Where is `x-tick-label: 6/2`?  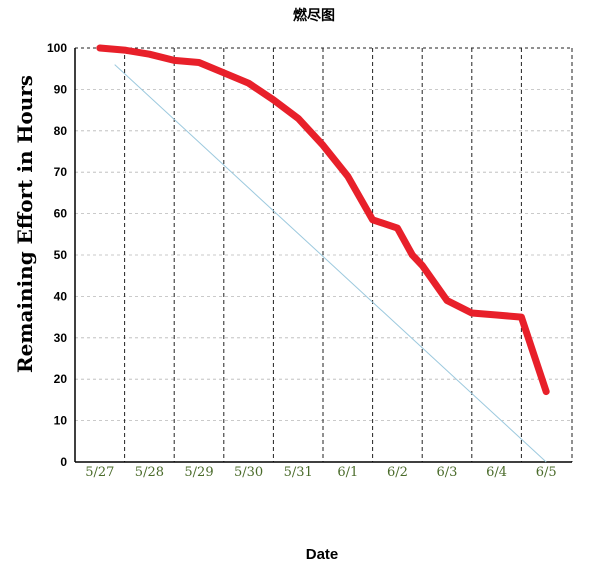 x-tick-label: 6/2 is located at coordinates (397, 472).